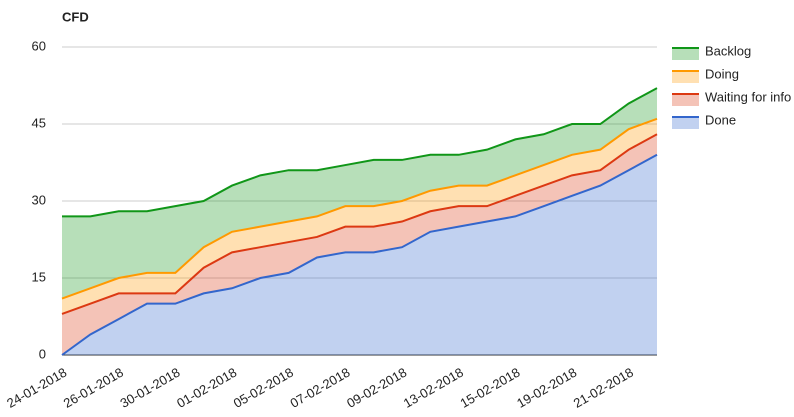  Describe the element at coordinates (319, 388) in the screenshot. I see `x-tick-label: 07-02-2018` at that location.